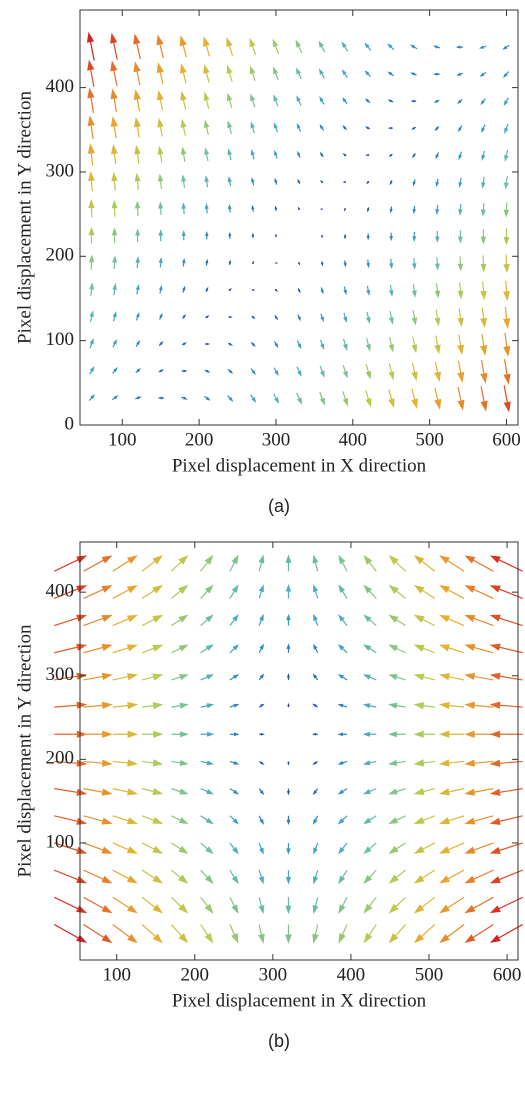 The width and height of the screenshot is (525, 1115). What do you see at coordinates (429, 974) in the screenshot?
I see `x-tick-label: 500` at bounding box center [429, 974].